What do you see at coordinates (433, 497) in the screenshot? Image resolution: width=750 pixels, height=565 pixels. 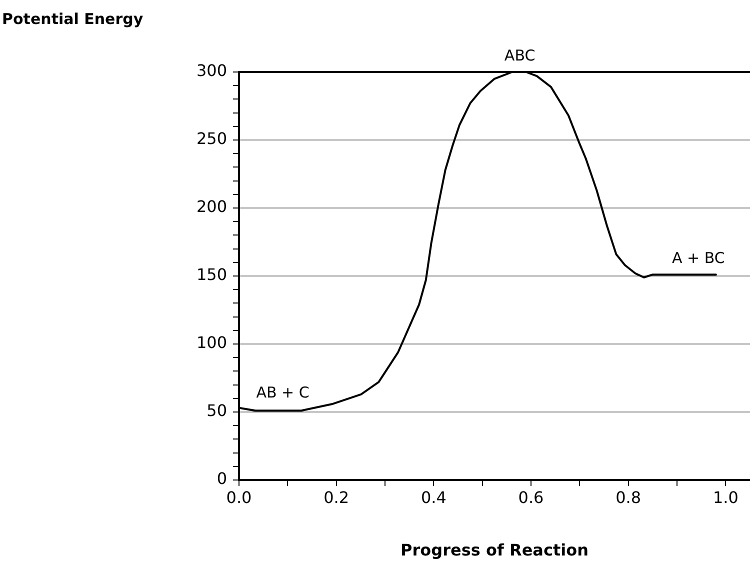 I see `x-tick-label: 0.4` at bounding box center [433, 497].